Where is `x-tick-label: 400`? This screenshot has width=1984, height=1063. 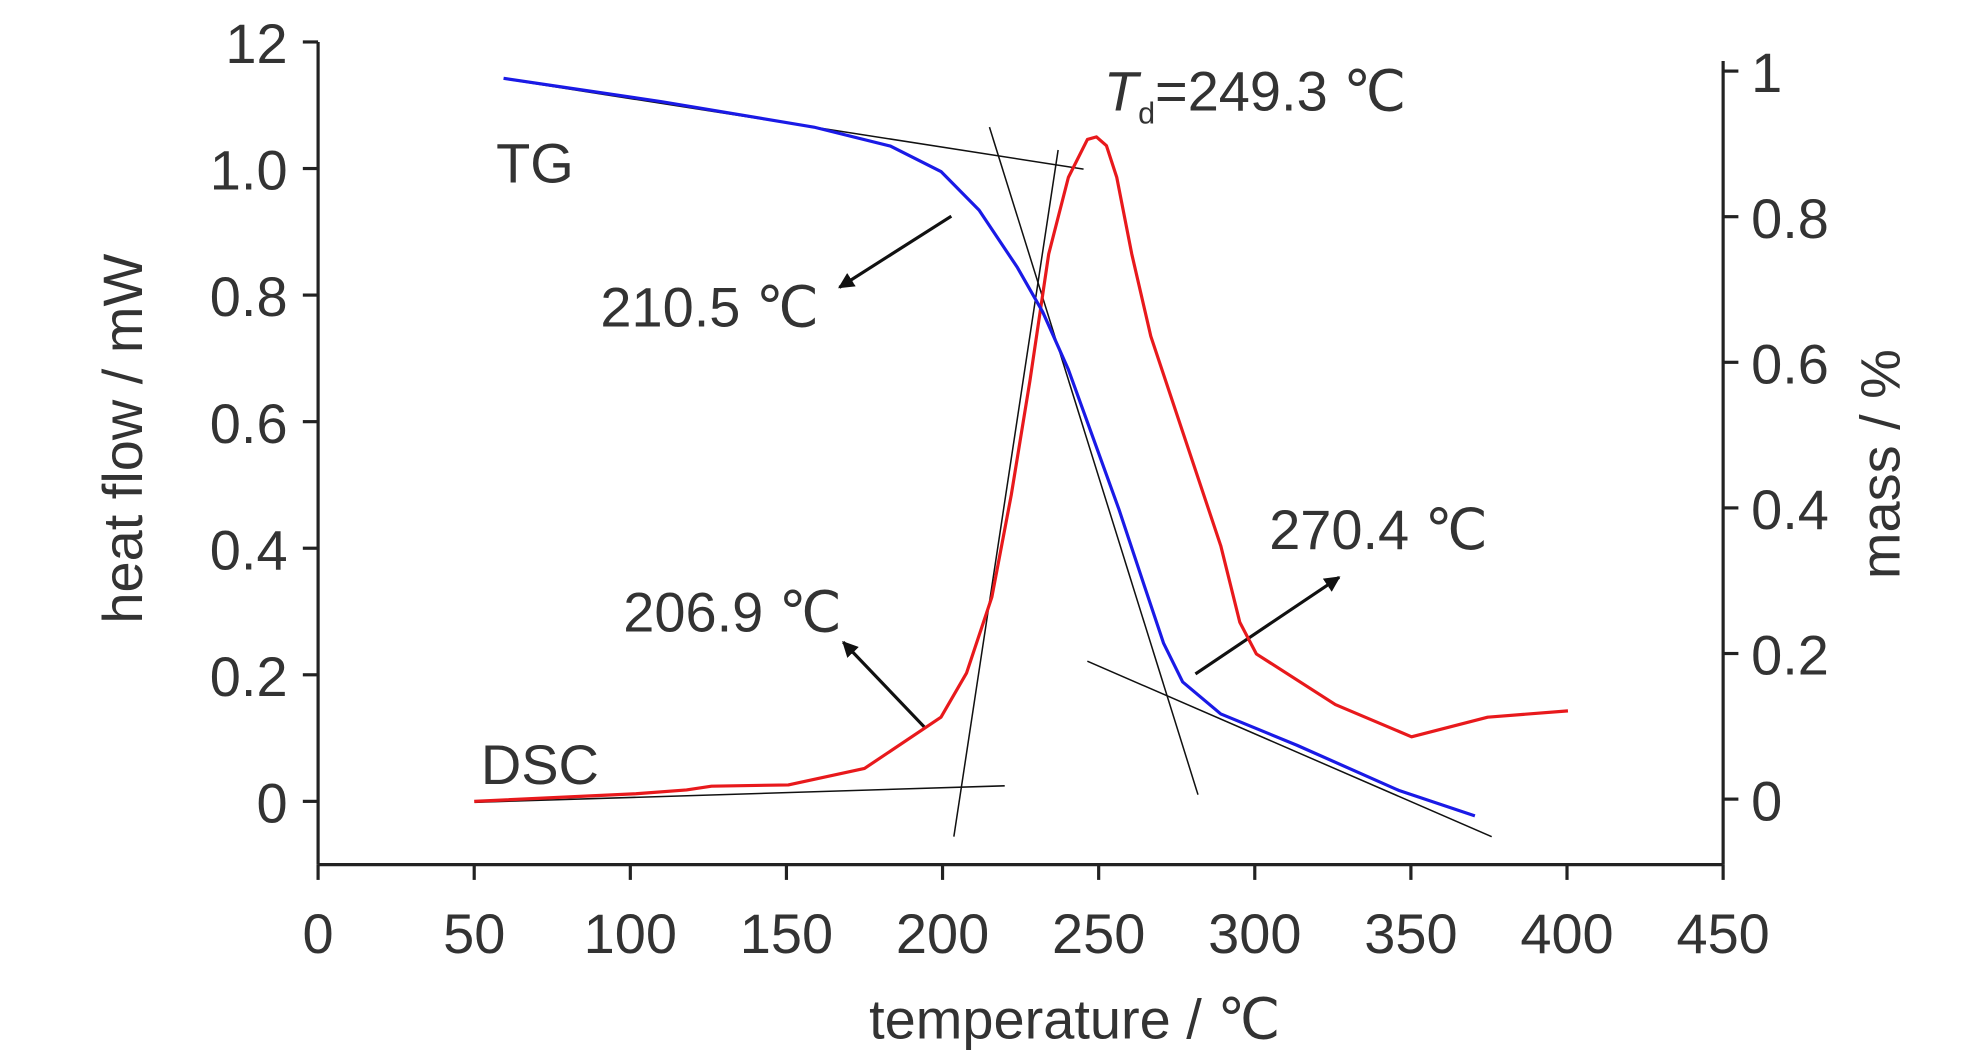
x-tick-label: 400 is located at coordinates (1566, 933).